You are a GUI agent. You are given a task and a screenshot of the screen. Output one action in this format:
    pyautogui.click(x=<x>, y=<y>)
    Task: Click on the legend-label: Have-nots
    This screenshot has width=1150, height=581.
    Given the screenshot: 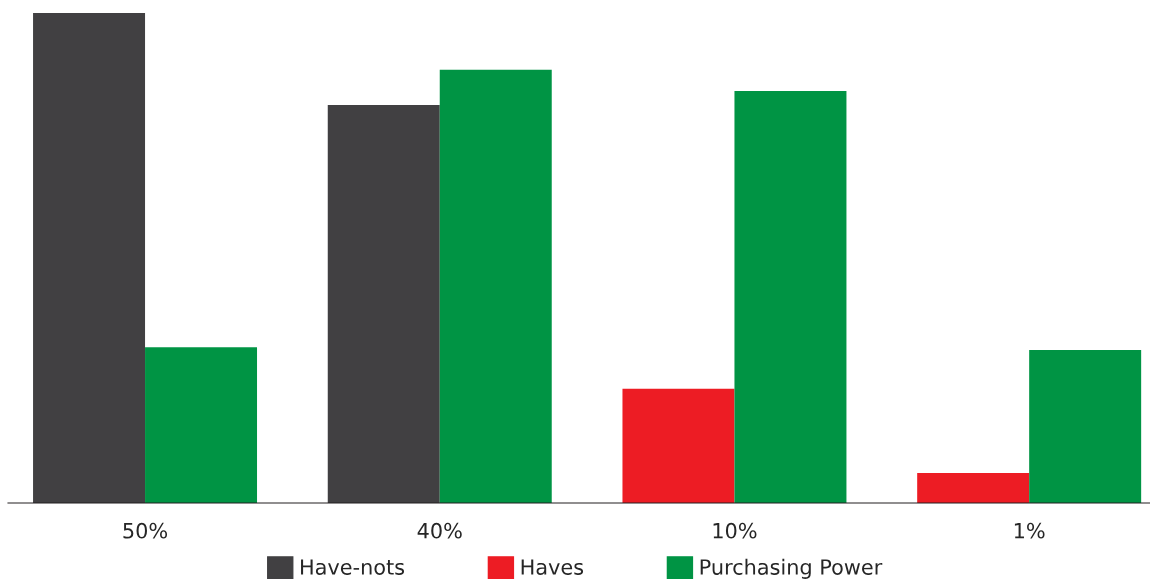 What is the action you would take?
    pyautogui.click(x=353, y=567)
    